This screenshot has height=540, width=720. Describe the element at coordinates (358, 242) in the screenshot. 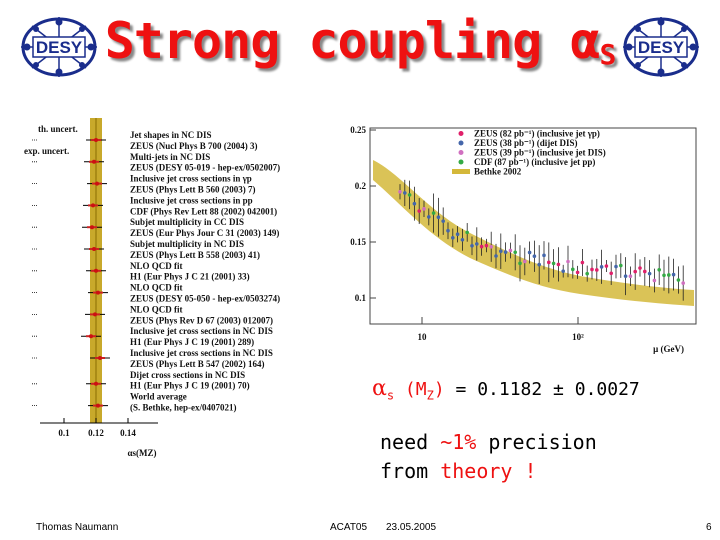

I see `y-tick-0.15: 0.15` at that location.